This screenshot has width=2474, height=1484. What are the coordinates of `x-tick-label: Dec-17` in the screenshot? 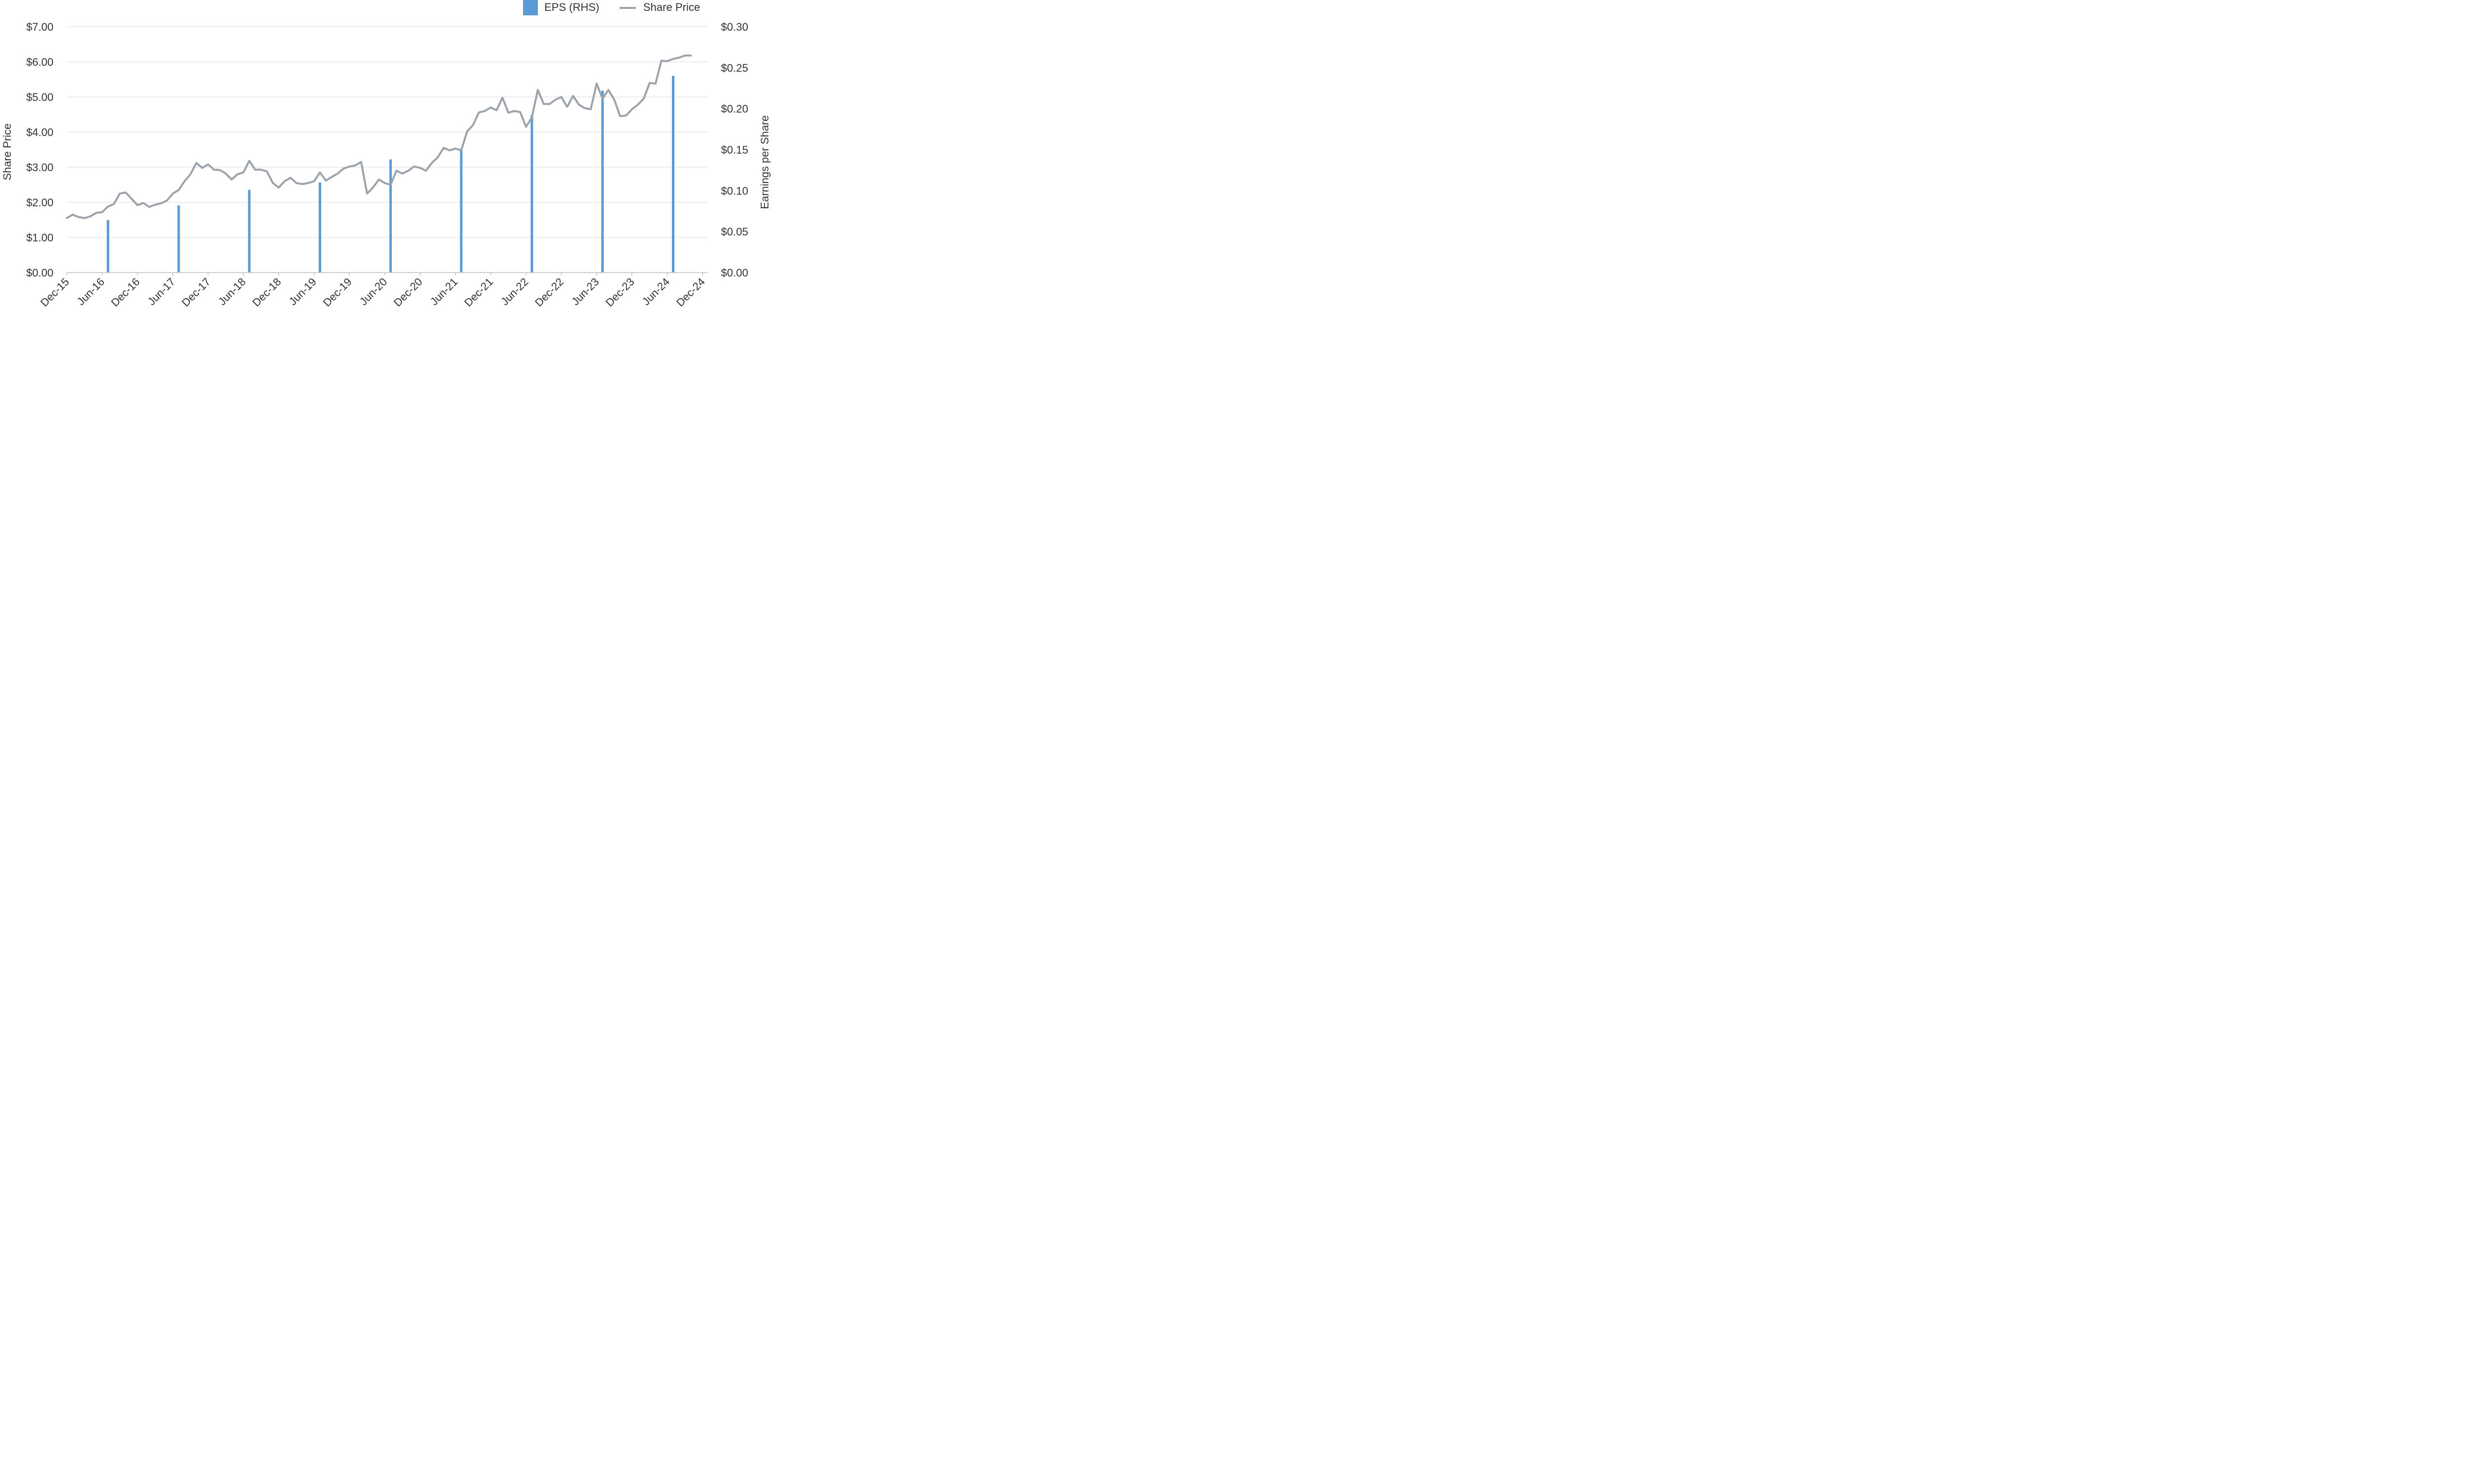 It's located at (196, 292).